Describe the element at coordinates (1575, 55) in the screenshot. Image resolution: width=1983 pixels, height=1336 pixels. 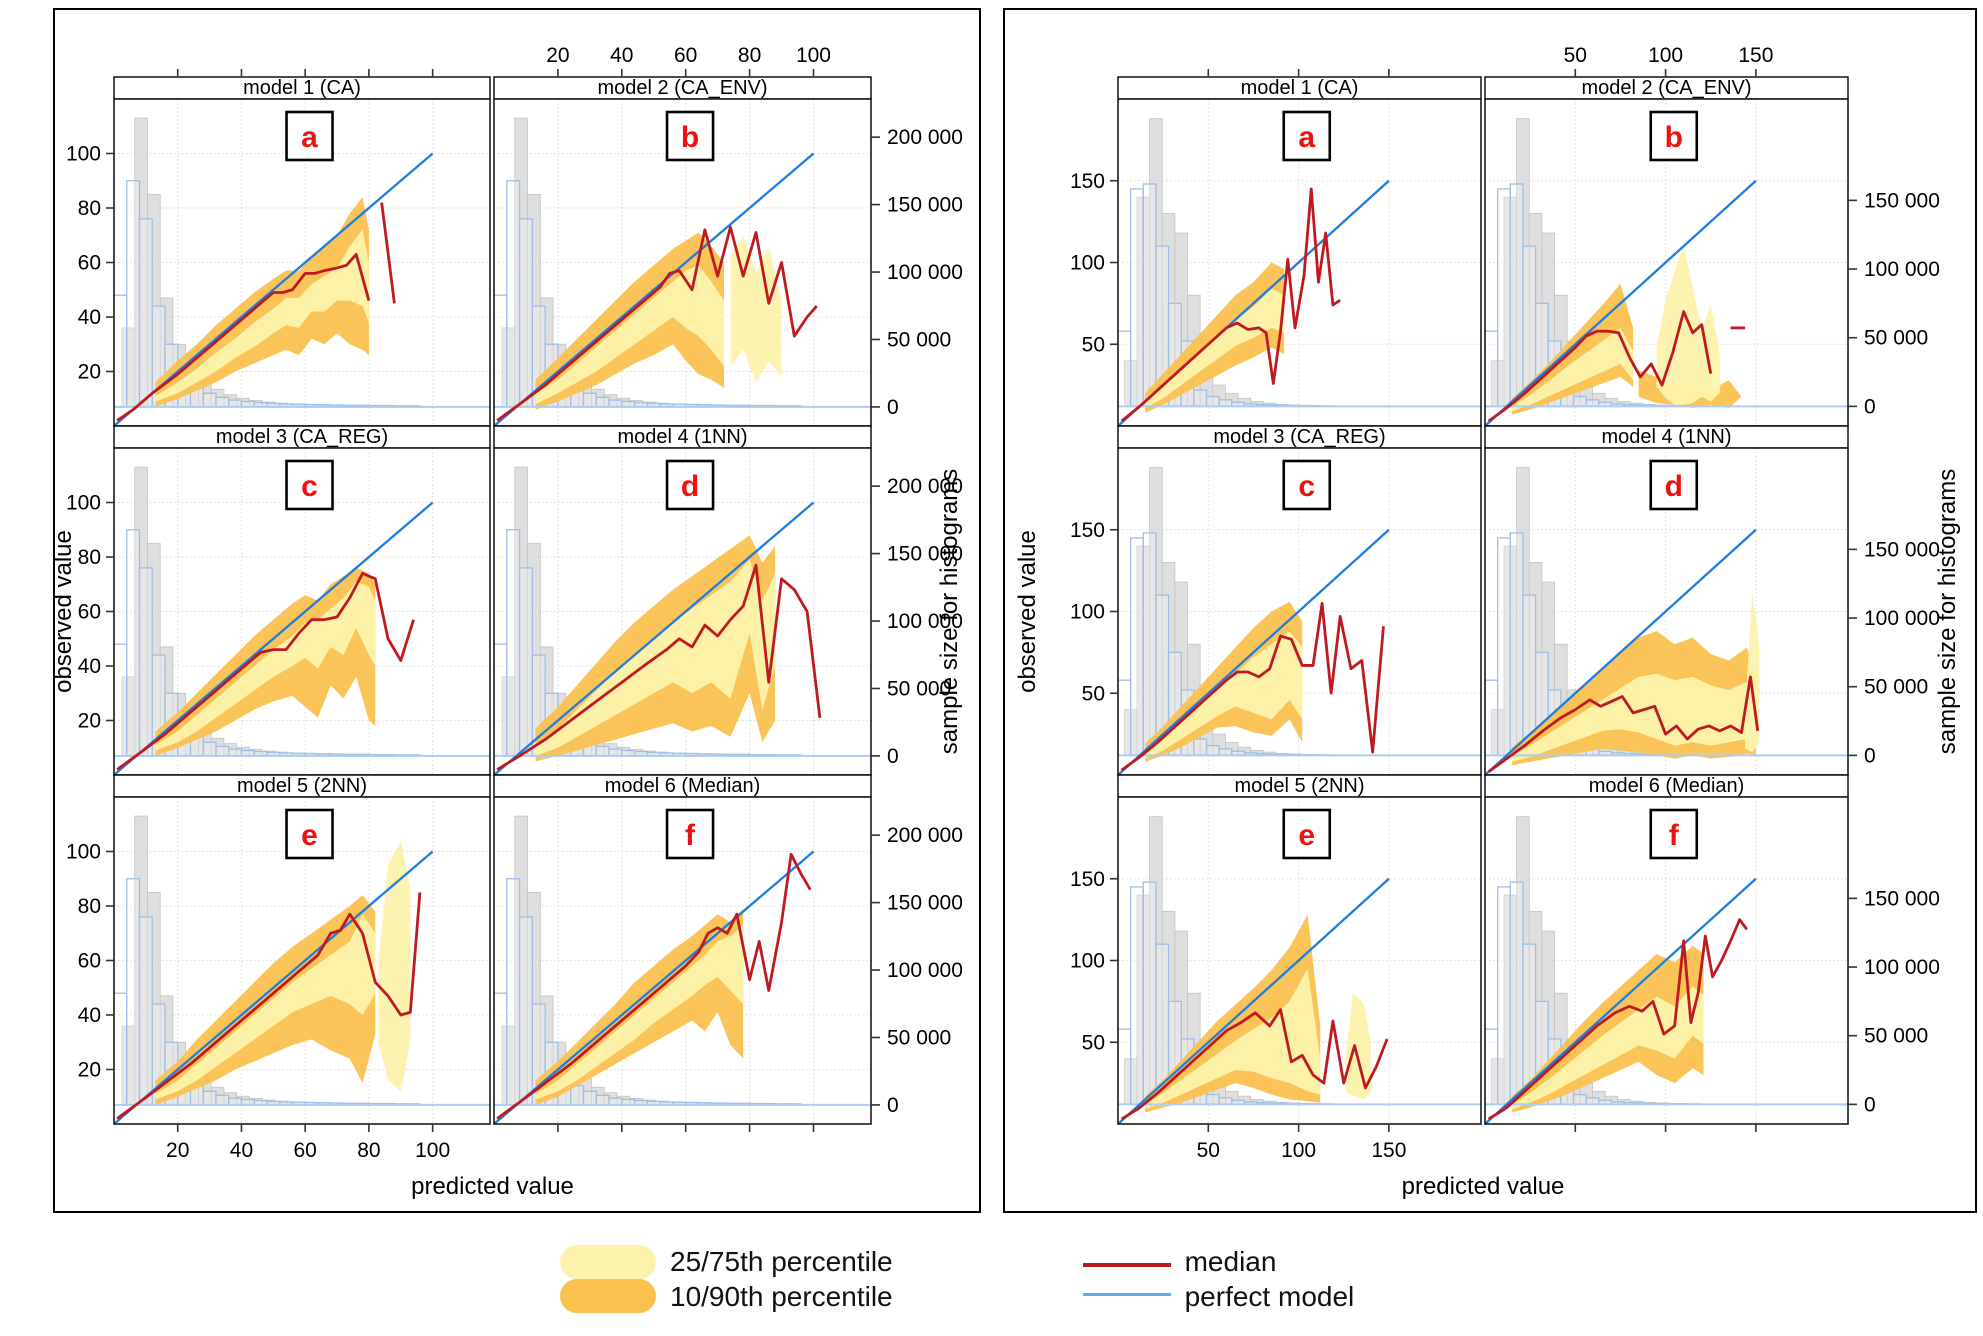
I see `x-axis-top-tick-label: 50` at that location.